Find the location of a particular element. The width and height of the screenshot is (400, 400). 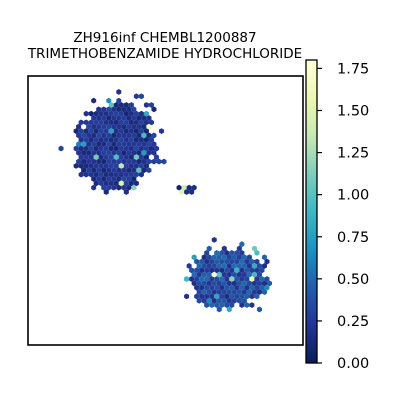

colorbar is located at coordinates (311, 211).